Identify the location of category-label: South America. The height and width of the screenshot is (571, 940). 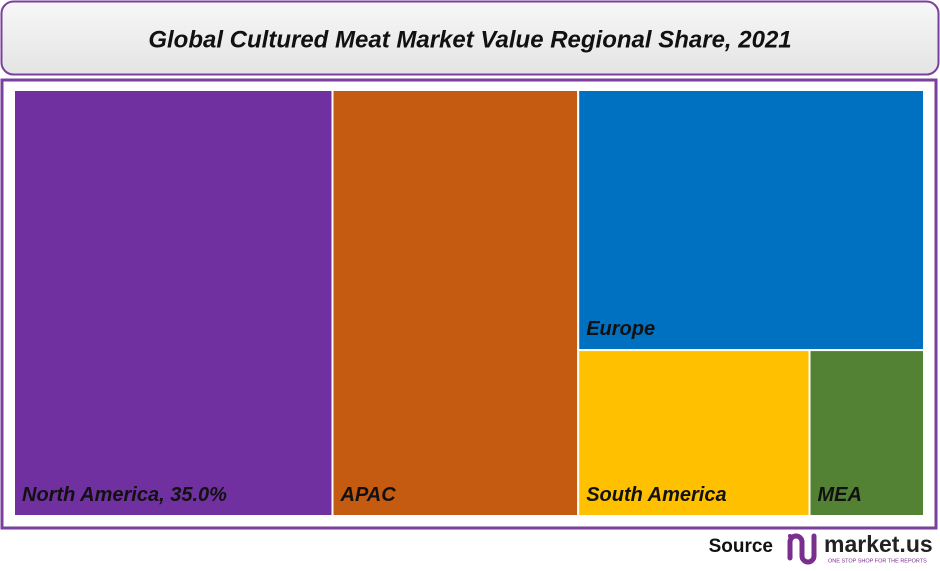
(656, 495).